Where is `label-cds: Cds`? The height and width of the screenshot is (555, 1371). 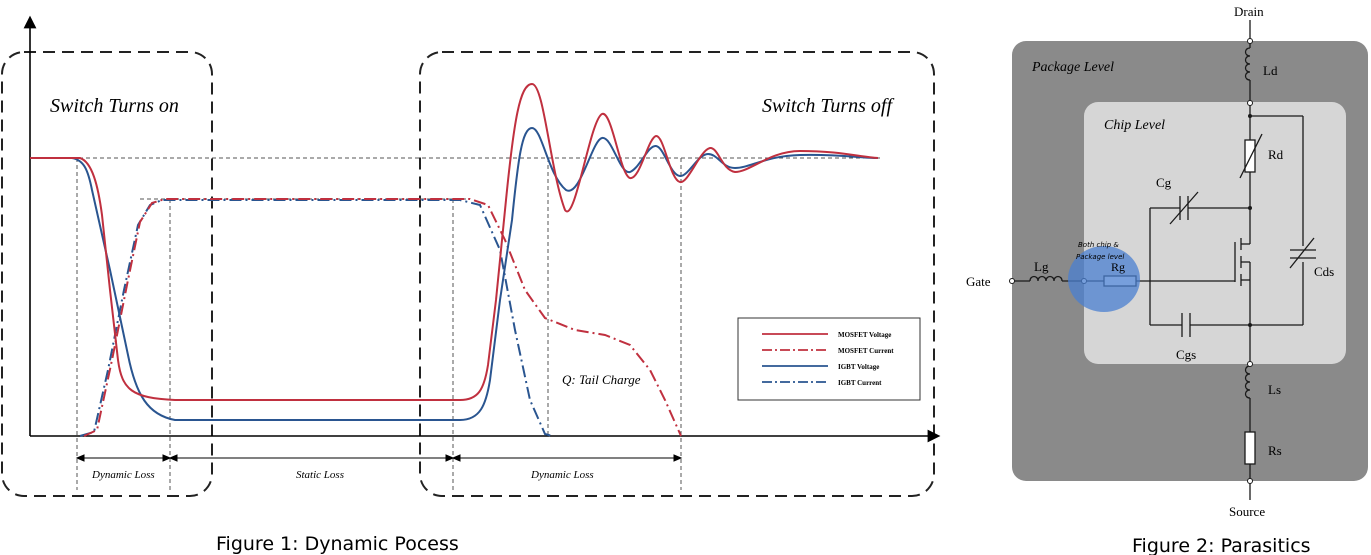 label-cds: Cds is located at coordinates (1324, 271).